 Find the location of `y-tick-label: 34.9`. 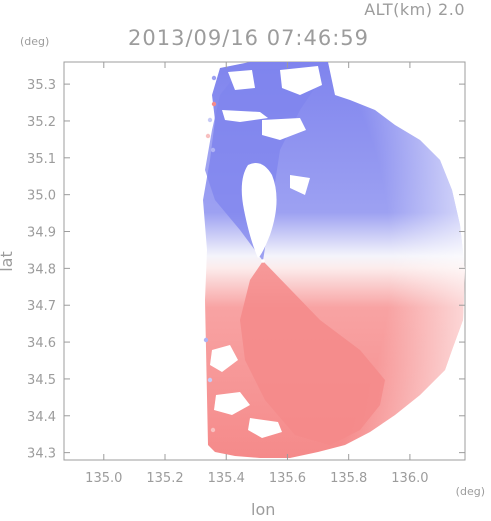

y-tick-label: 34.9 is located at coordinates (41, 233).